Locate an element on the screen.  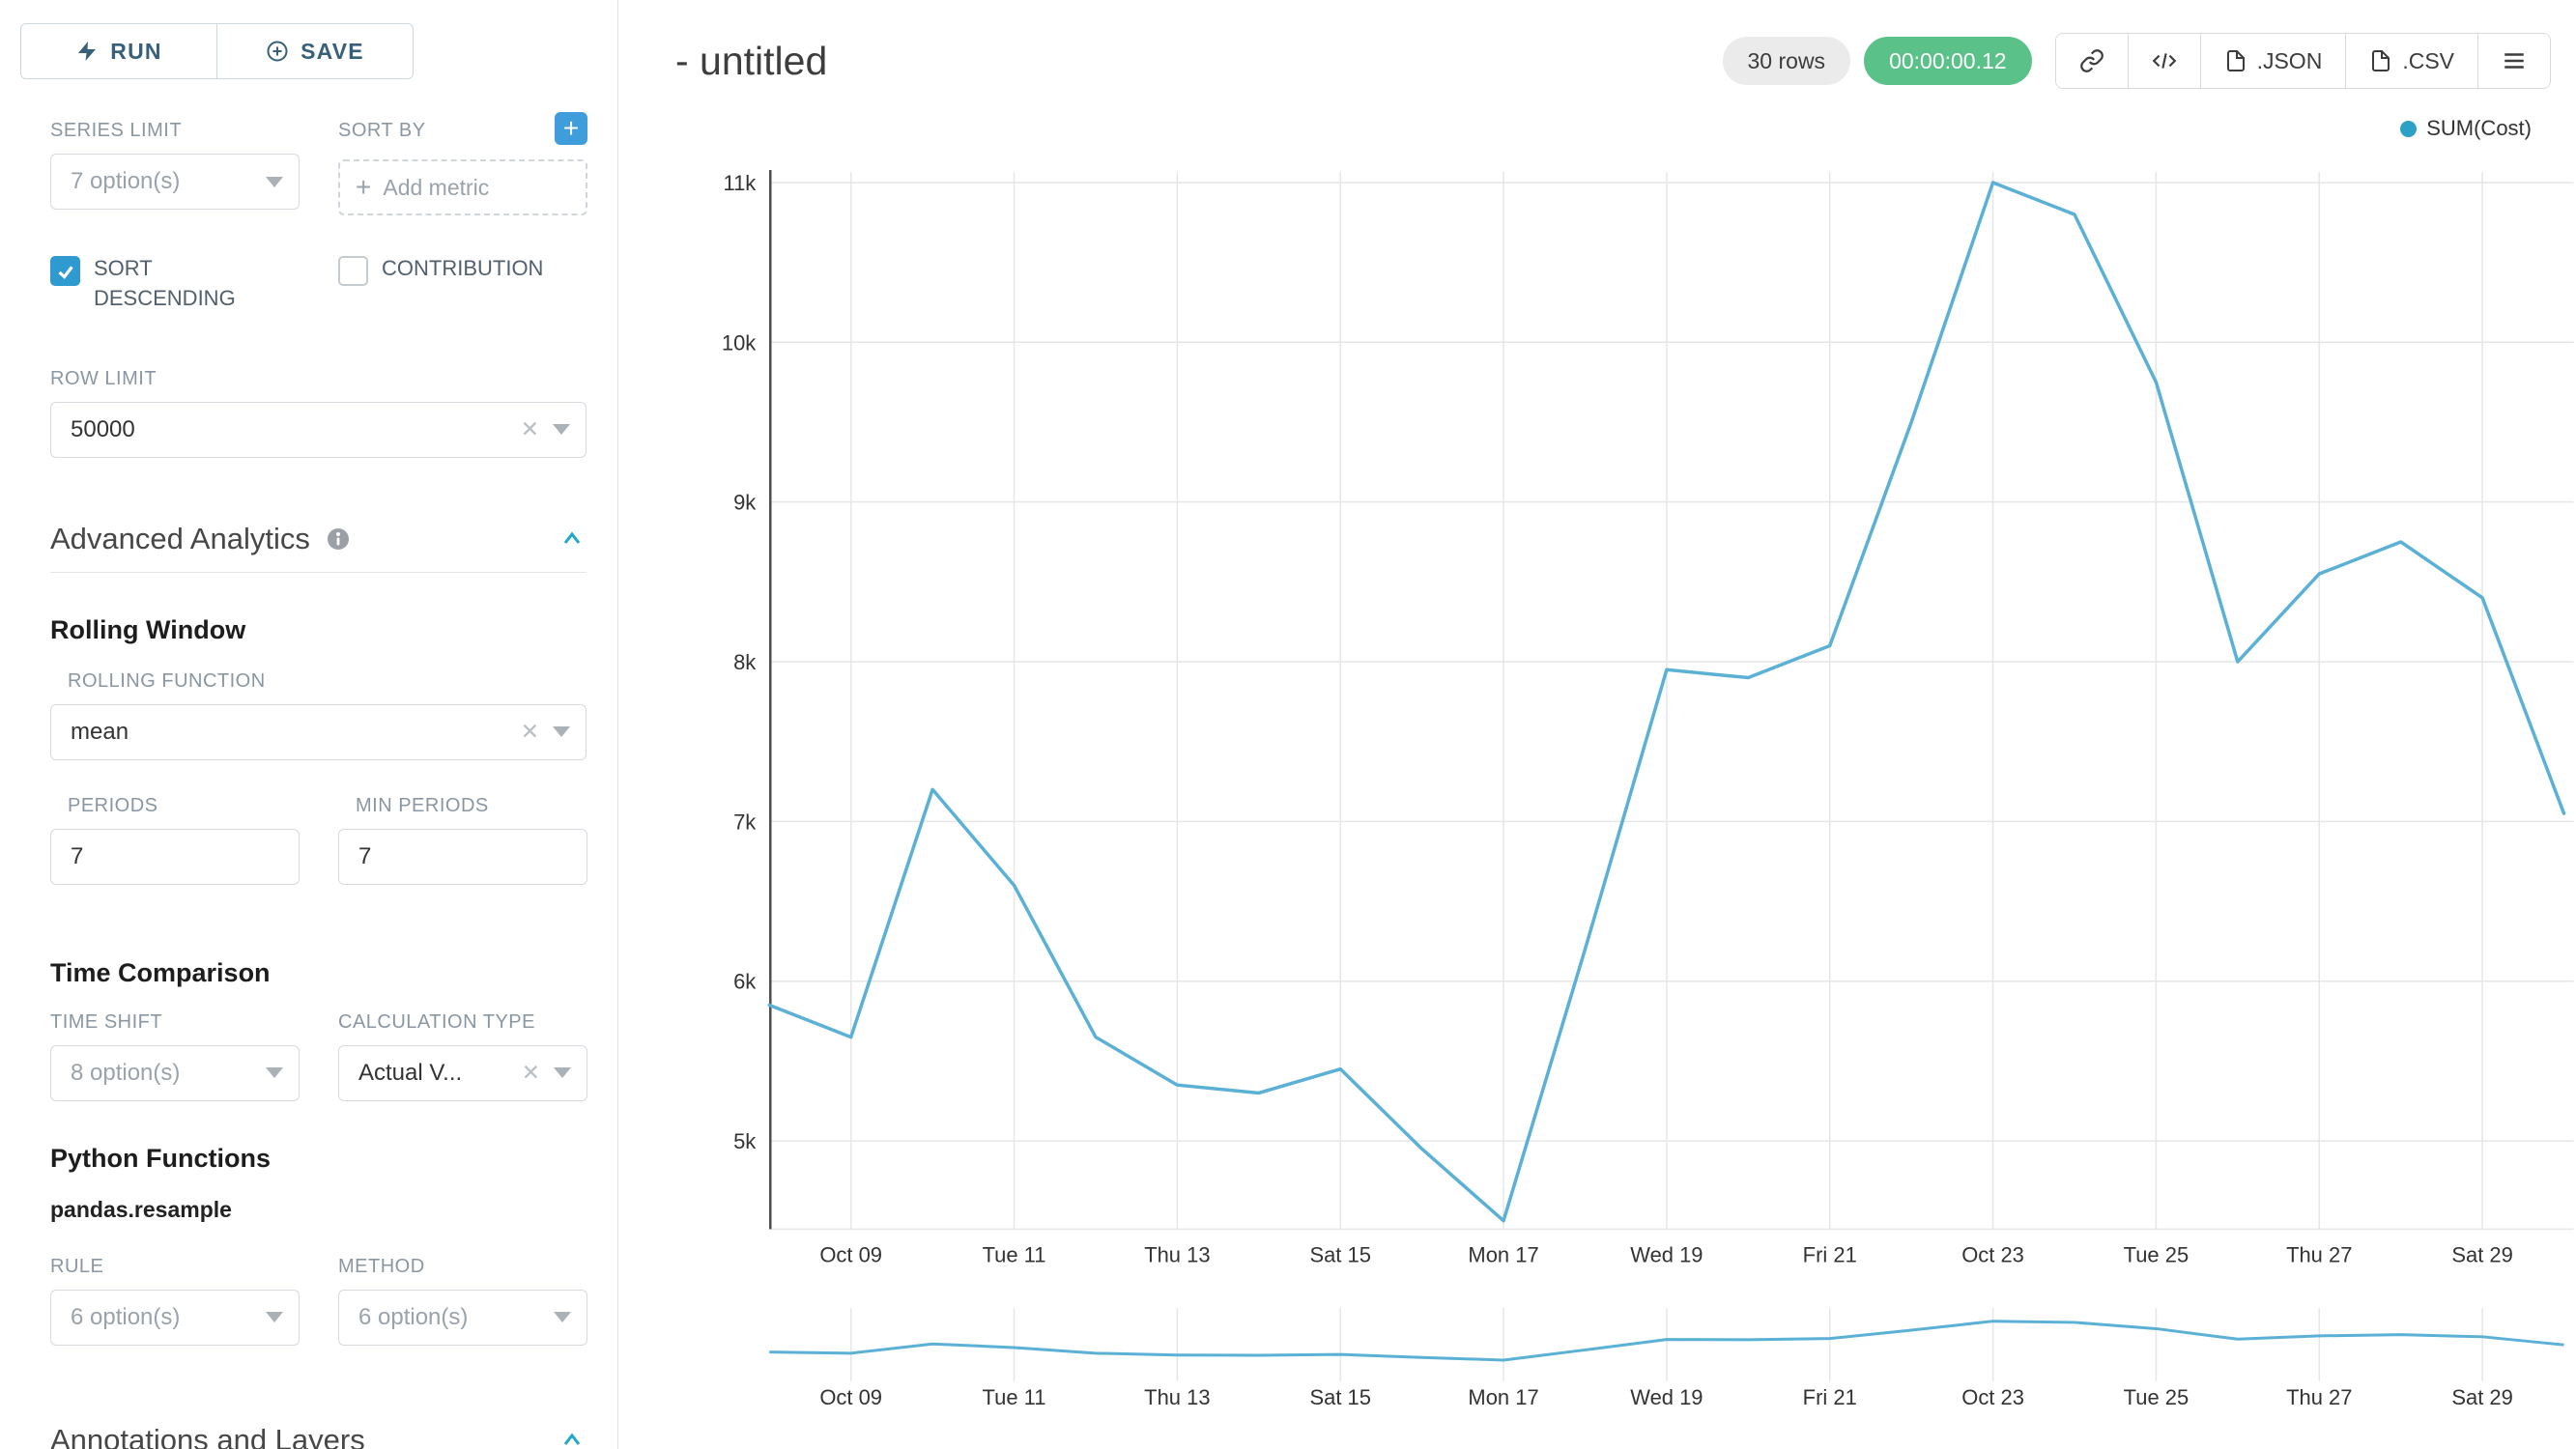
periods-label: PERIODS is located at coordinates (113, 805).